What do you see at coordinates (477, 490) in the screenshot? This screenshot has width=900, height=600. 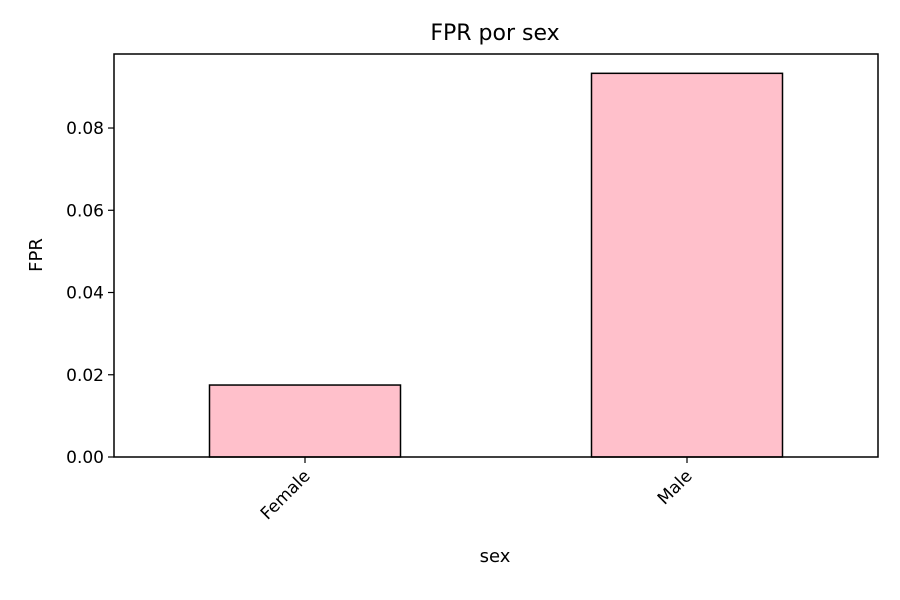 I see `x-axis-ticks: Female Male` at bounding box center [477, 490].